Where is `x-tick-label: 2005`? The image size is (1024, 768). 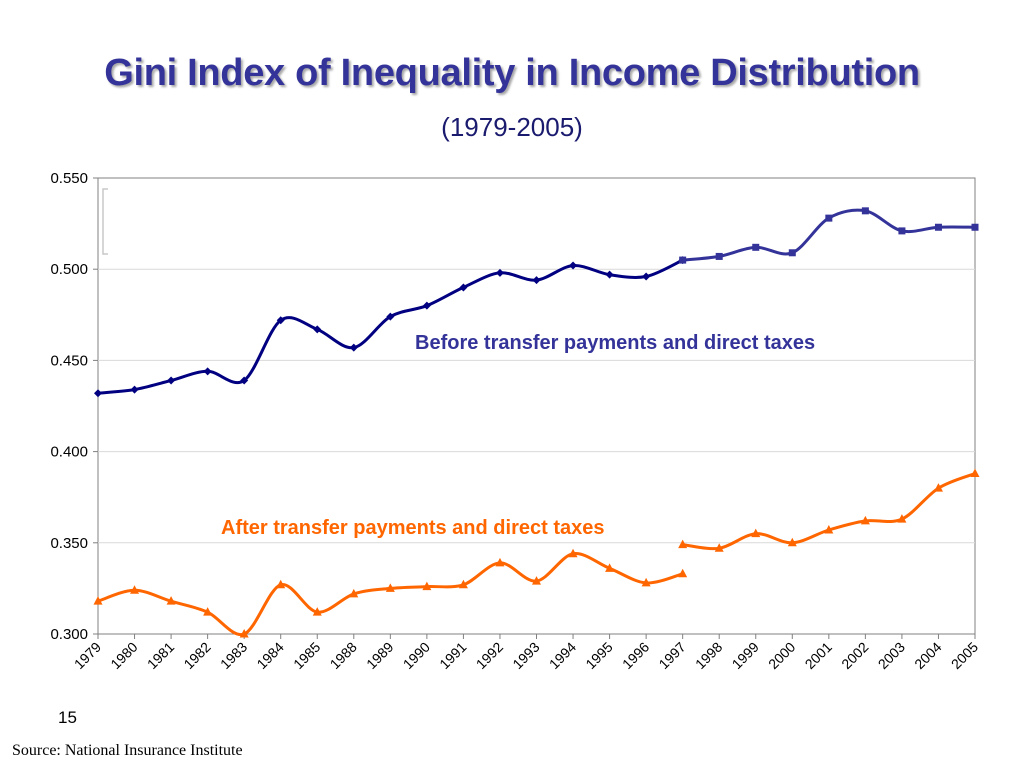
x-tick-label: 2005 is located at coordinates (964, 655).